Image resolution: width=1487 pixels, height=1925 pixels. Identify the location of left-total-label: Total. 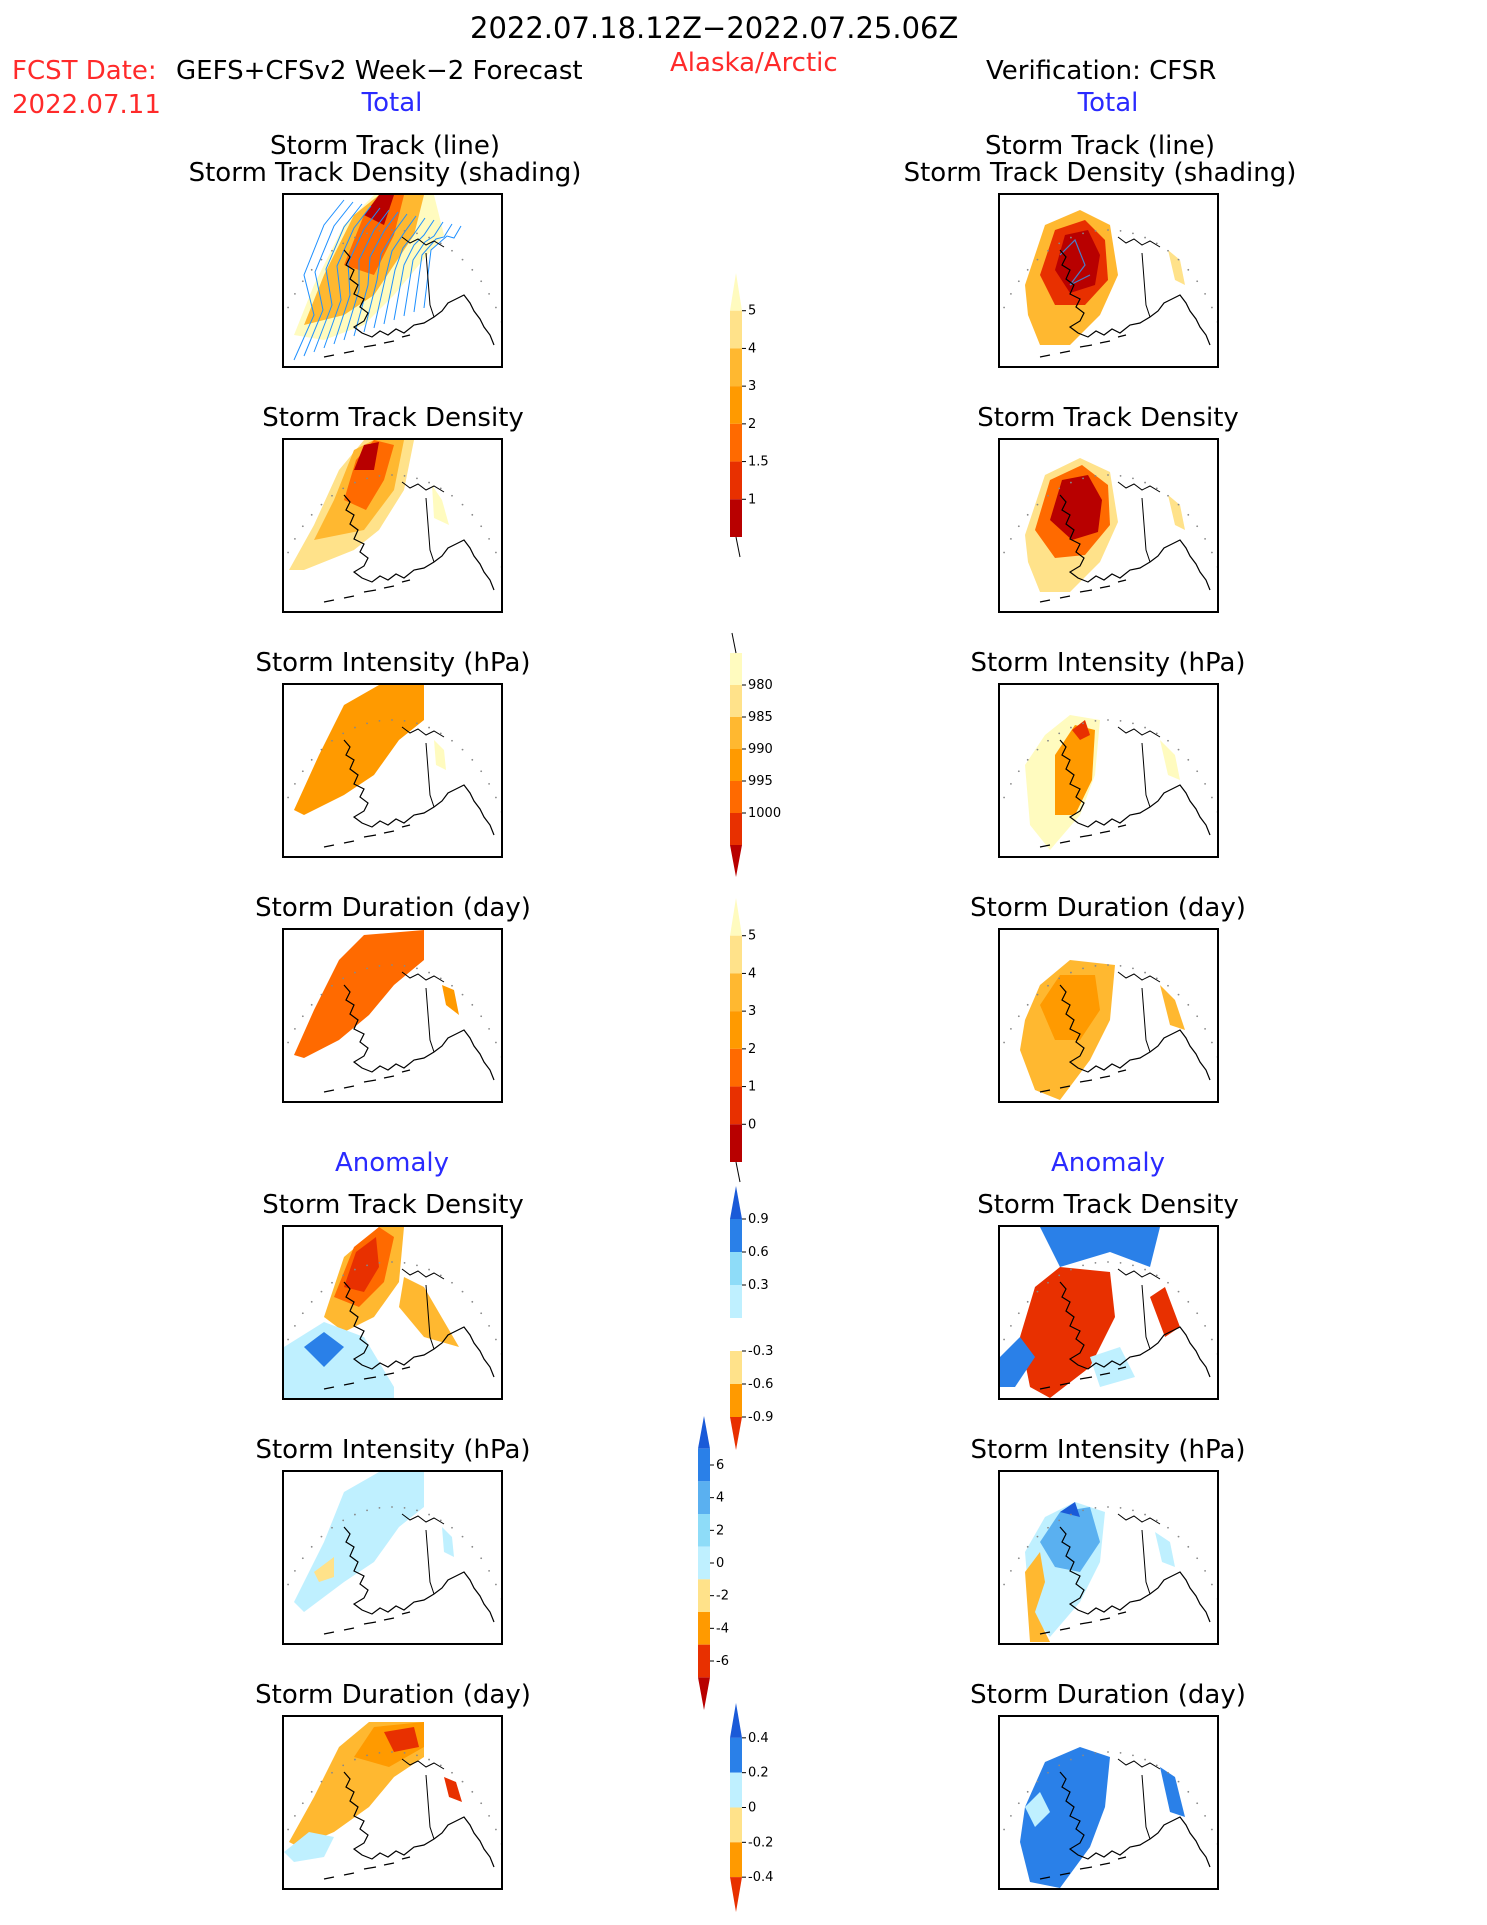
(392, 103).